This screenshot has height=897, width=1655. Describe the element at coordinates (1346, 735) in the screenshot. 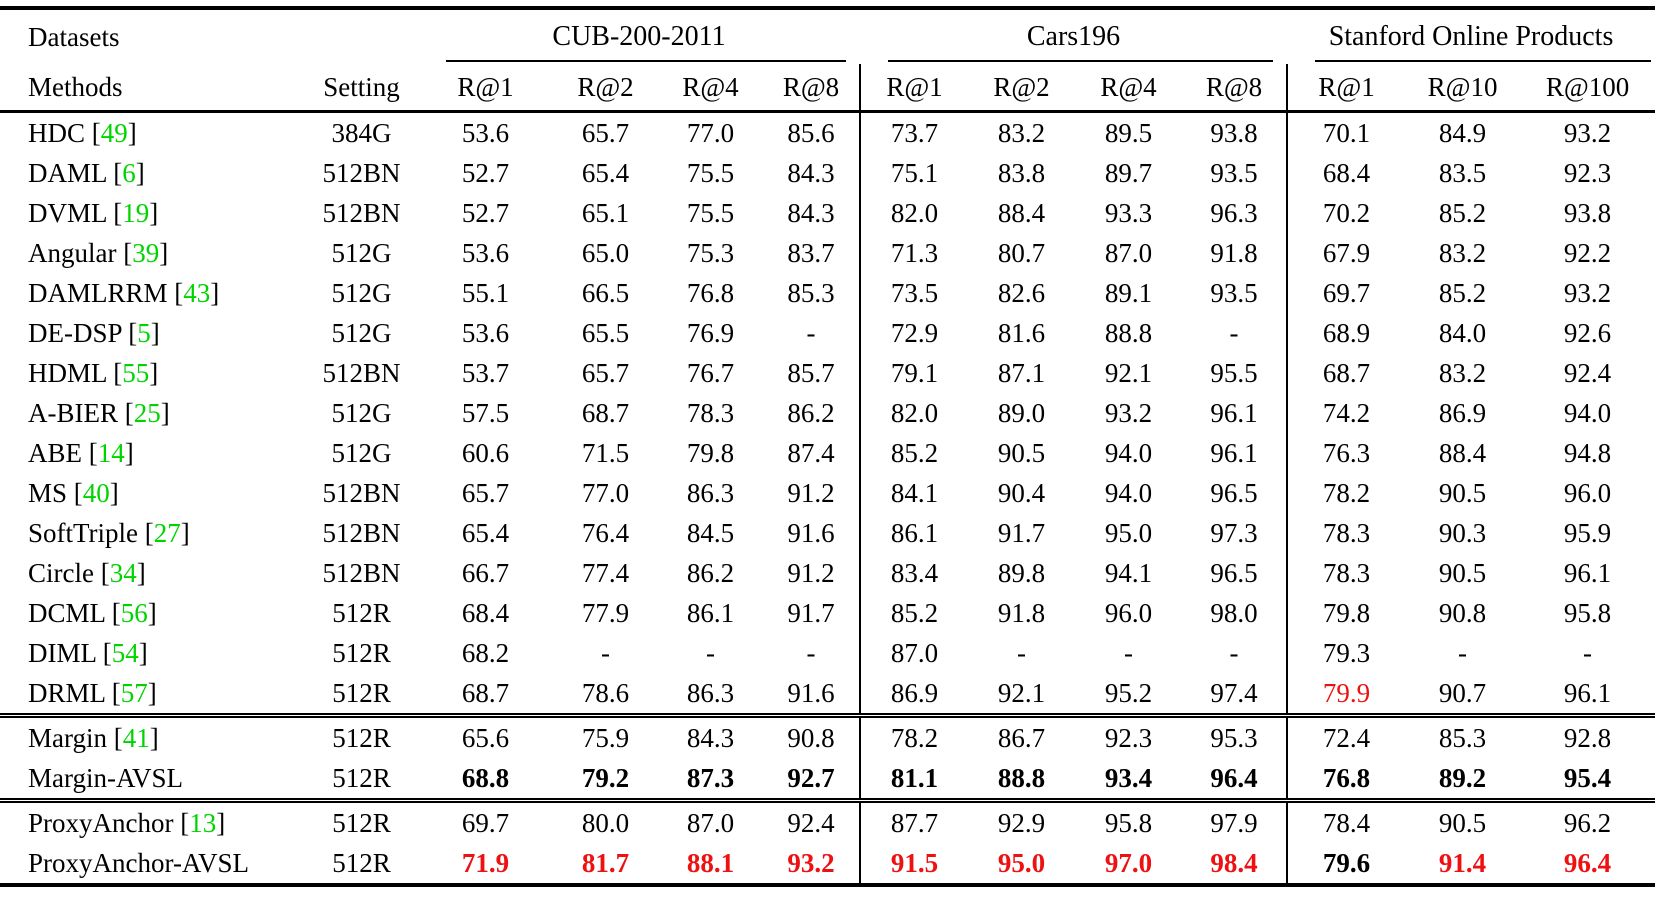

I see `metric-cell: 72.4` at that location.